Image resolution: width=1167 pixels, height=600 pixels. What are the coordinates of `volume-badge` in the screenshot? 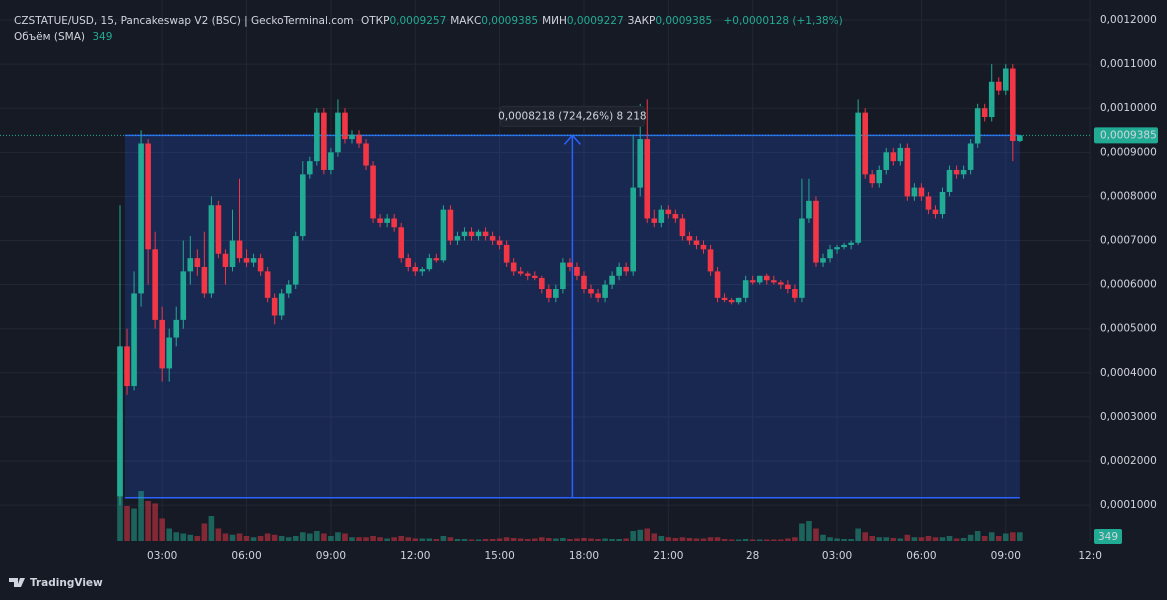 It's located at (1108, 536).